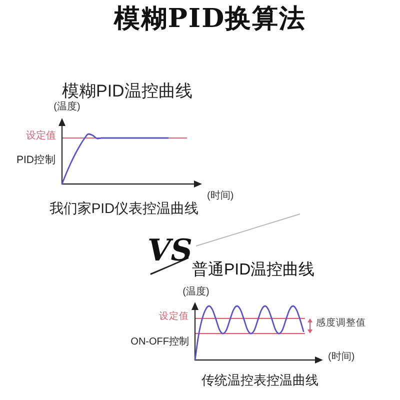  What do you see at coordinates (210, 19) in the screenshot?
I see `title: 模糊PID换算法` at bounding box center [210, 19].